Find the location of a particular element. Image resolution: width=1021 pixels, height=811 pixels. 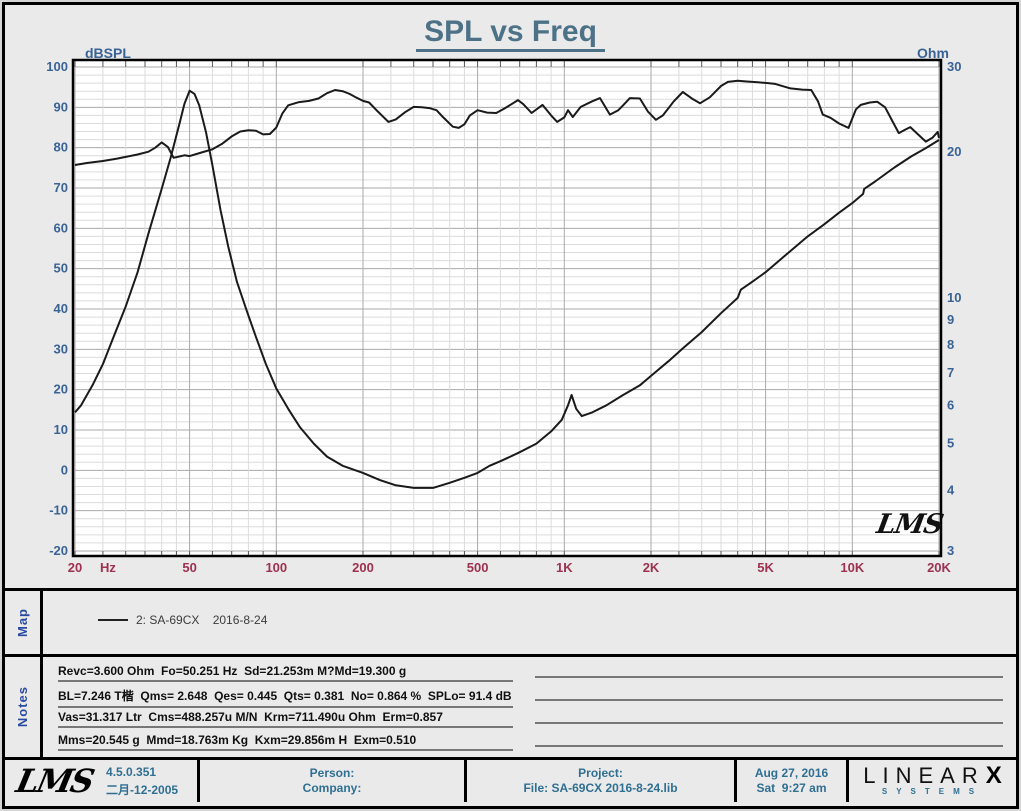

svg-text: 20K is located at coordinates (939, 567).